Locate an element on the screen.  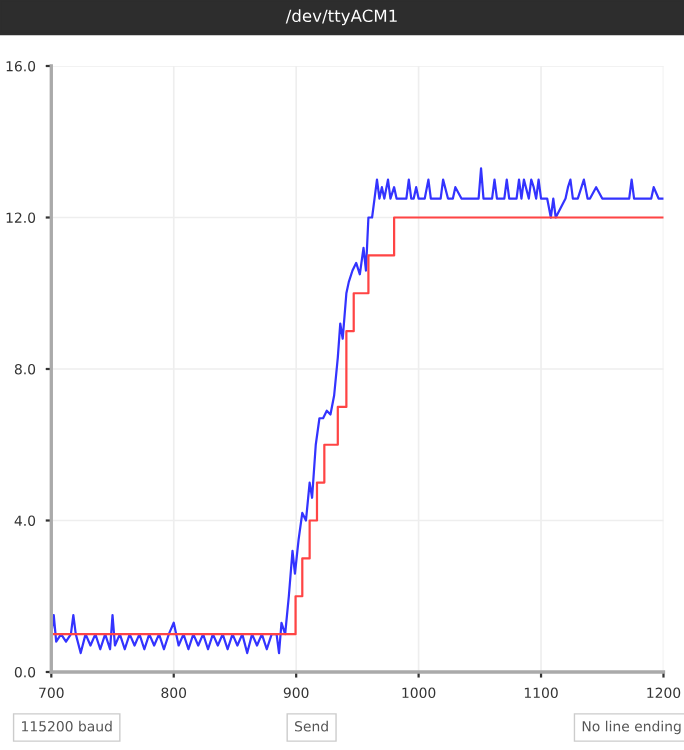
chart-title: /dev/ttyACM1 is located at coordinates (341, 17).